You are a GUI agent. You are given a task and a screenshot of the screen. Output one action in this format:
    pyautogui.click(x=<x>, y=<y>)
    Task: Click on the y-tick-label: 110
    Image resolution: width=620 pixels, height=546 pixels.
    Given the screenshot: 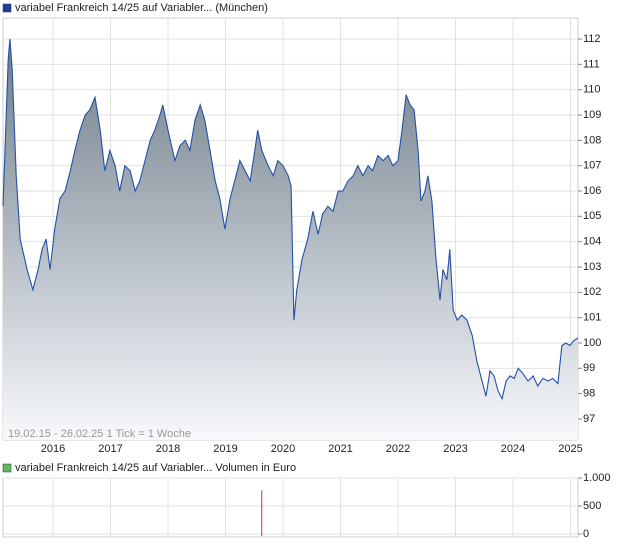 What is the action you would take?
    pyautogui.click(x=592, y=90)
    